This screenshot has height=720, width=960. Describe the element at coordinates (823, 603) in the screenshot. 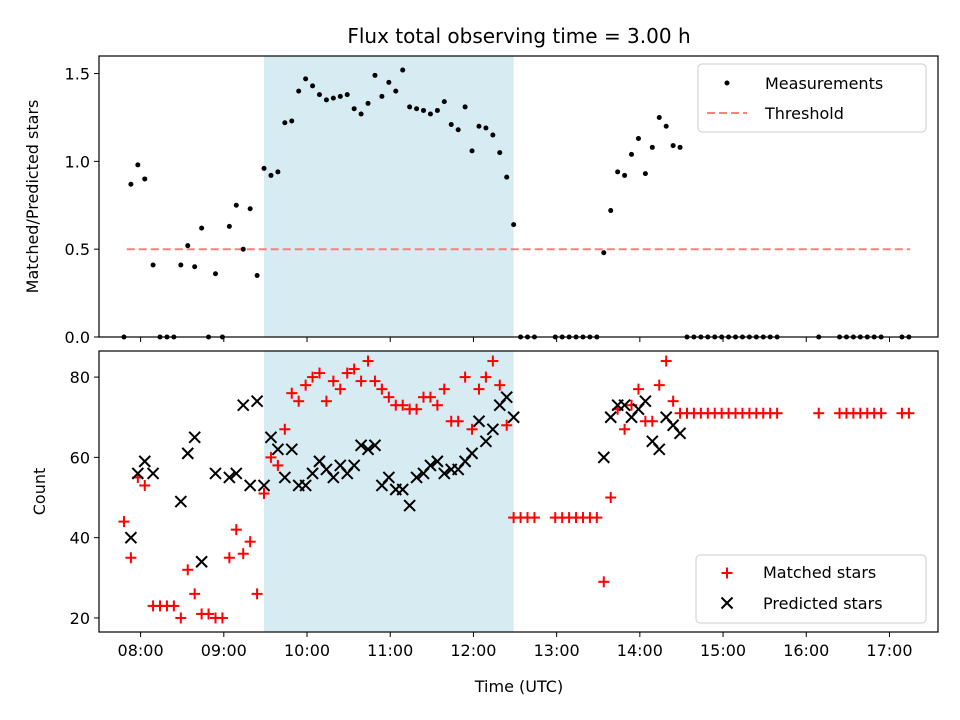

I see `legend-predicted-label: Predicted stars` at that location.